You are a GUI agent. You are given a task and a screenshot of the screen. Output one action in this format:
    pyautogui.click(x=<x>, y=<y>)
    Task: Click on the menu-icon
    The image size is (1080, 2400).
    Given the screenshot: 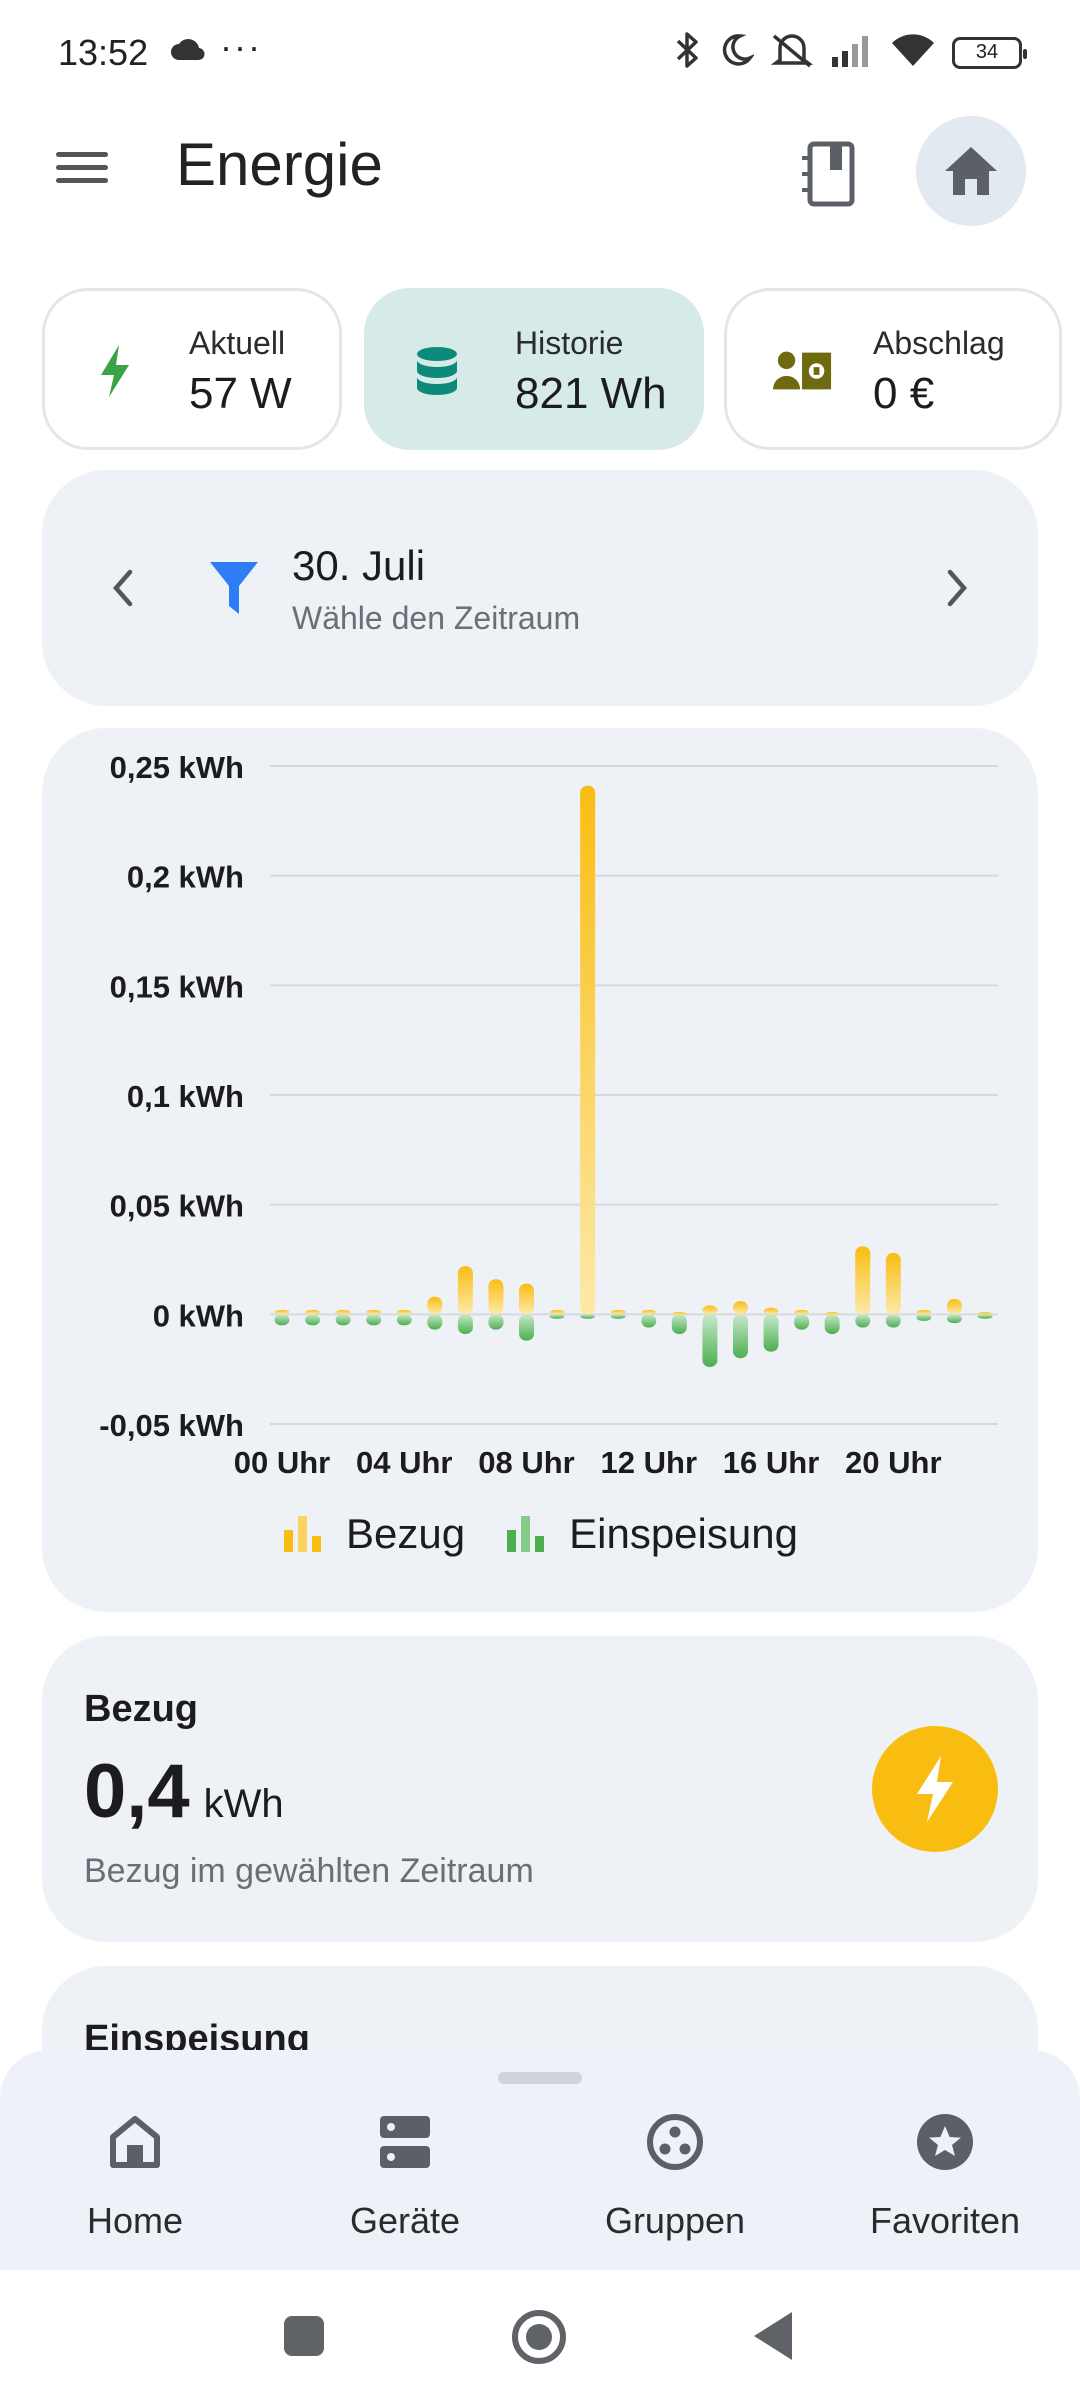 What is the action you would take?
    pyautogui.click(x=82, y=154)
    